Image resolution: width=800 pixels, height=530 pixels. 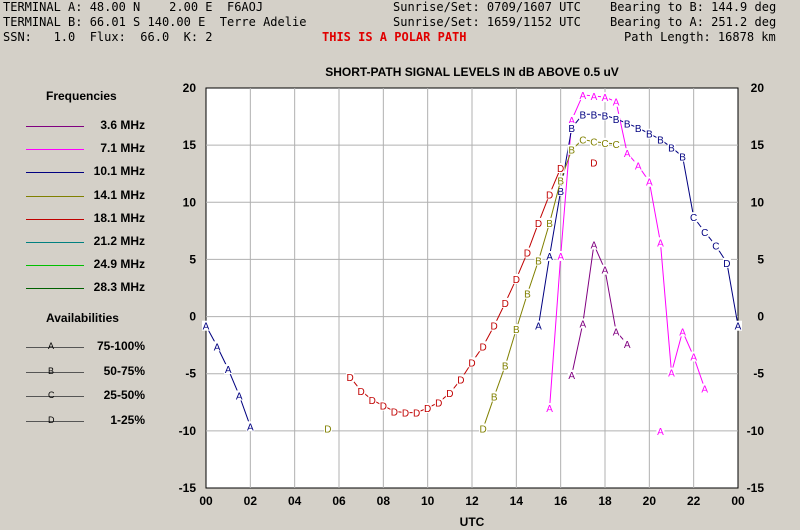 I want to click on y-tick-label-left: 0, so click(x=192, y=317).